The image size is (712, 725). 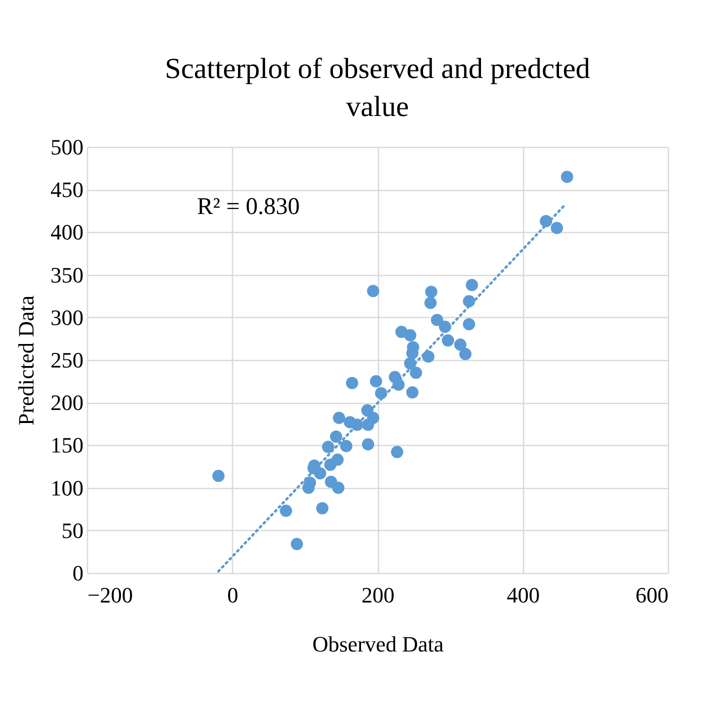 I want to click on annotation: R² = 0.830, so click(x=248, y=207).